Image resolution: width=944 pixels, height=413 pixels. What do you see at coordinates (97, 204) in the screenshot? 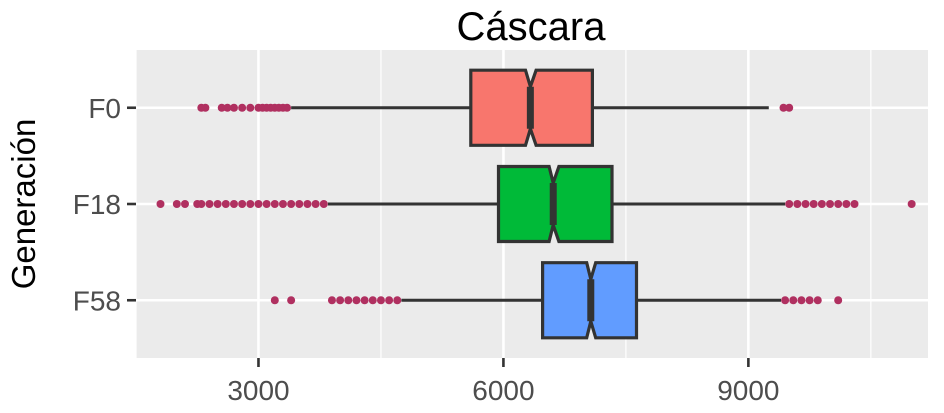
I see `y-tick-label: F18` at bounding box center [97, 204].